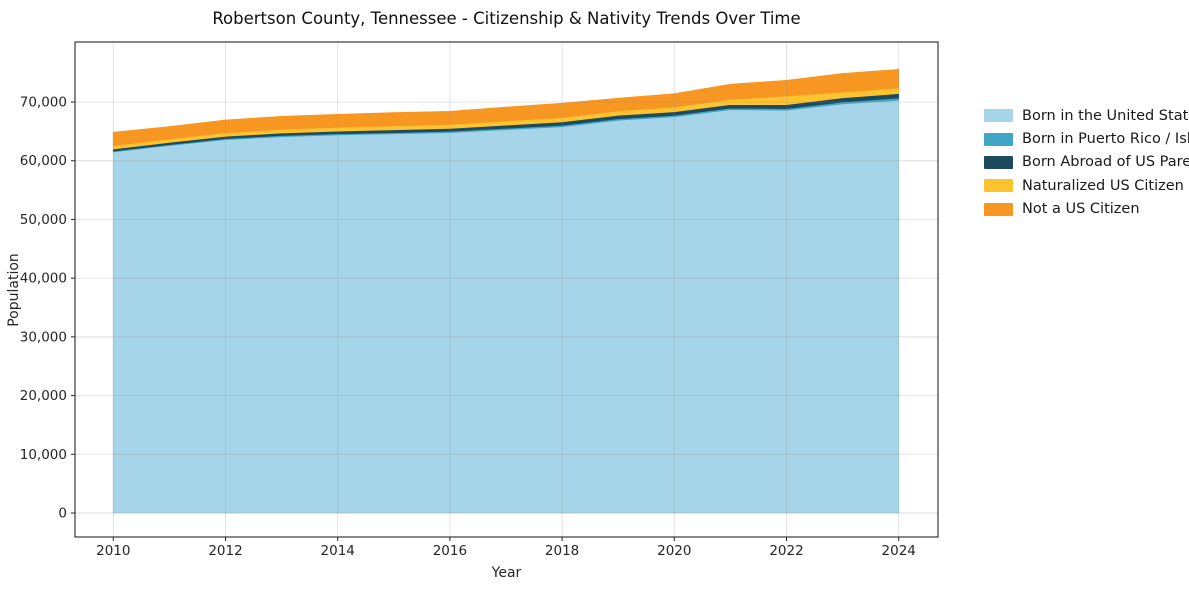  Describe the element at coordinates (899, 551) in the screenshot. I see `x-tick-label: 2024` at that location.